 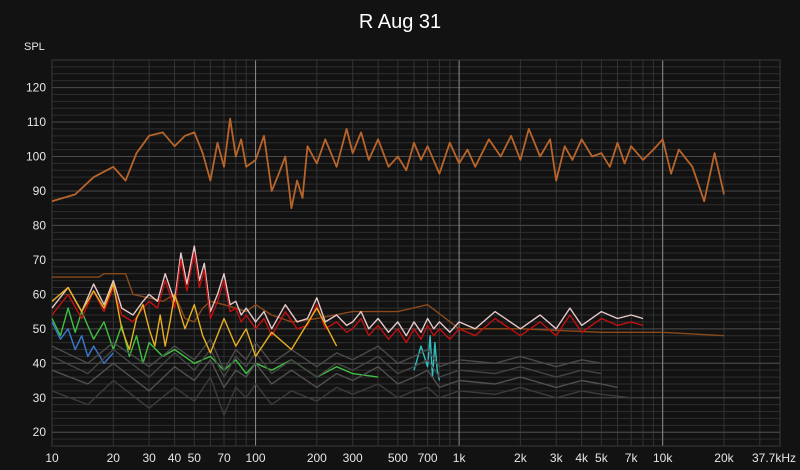 I want to click on y-tick-label: 100, so click(x=36, y=157).